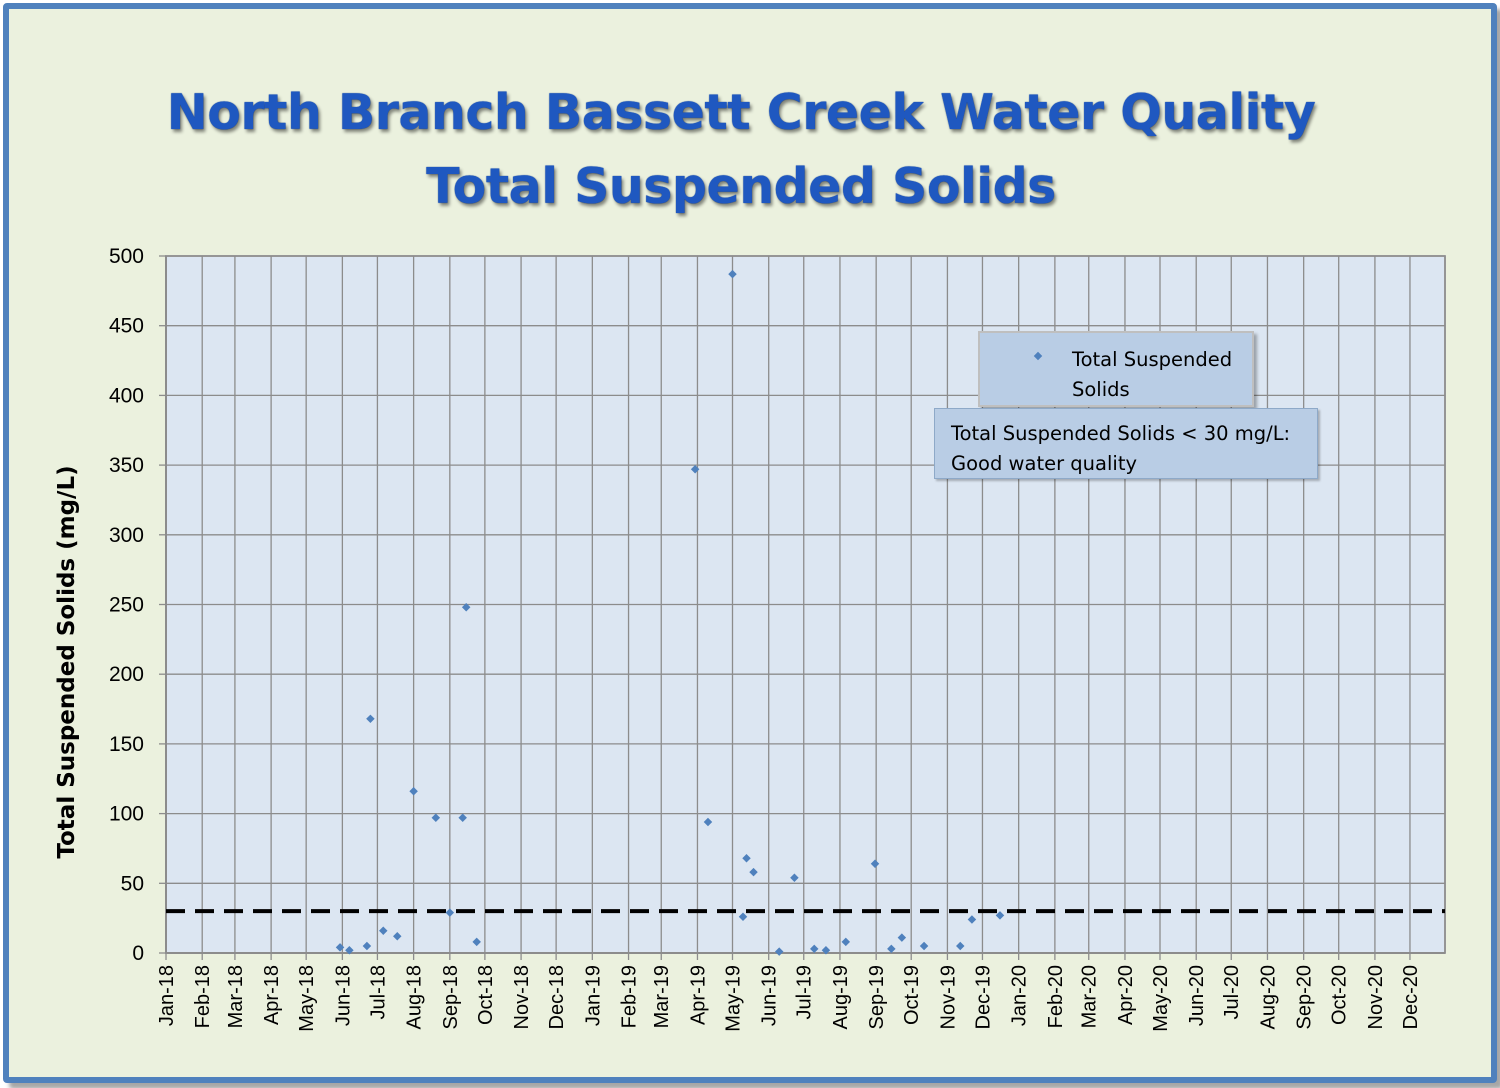  What do you see at coordinates (877, 997) in the screenshot?
I see `x-tick-label: Sep-19` at bounding box center [877, 997].